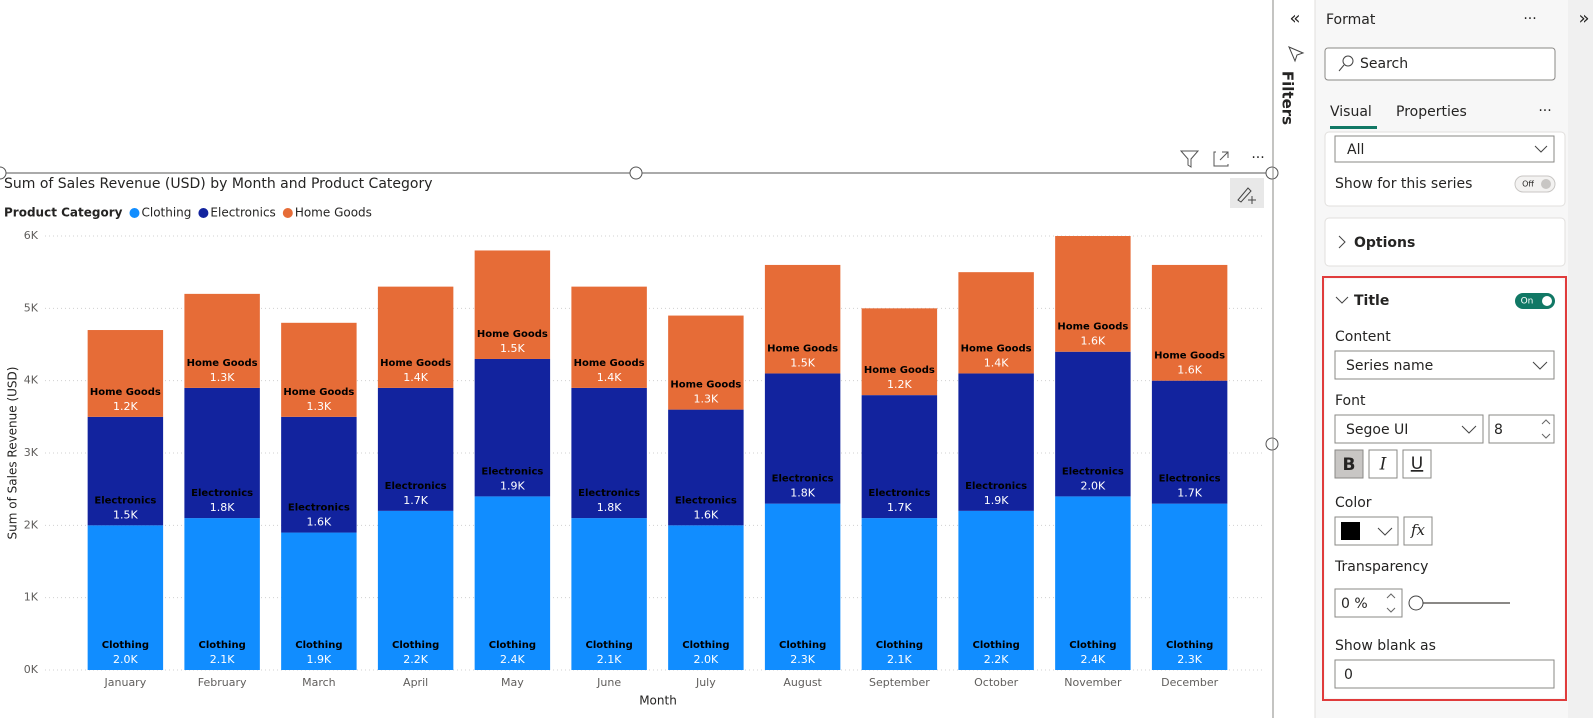 The height and width of the screenshot is (722, 1593). What do you see at coordinates (658, 701) in the screenshot?
I see `x-axis-label: Month` at bounding box center [658, 701].